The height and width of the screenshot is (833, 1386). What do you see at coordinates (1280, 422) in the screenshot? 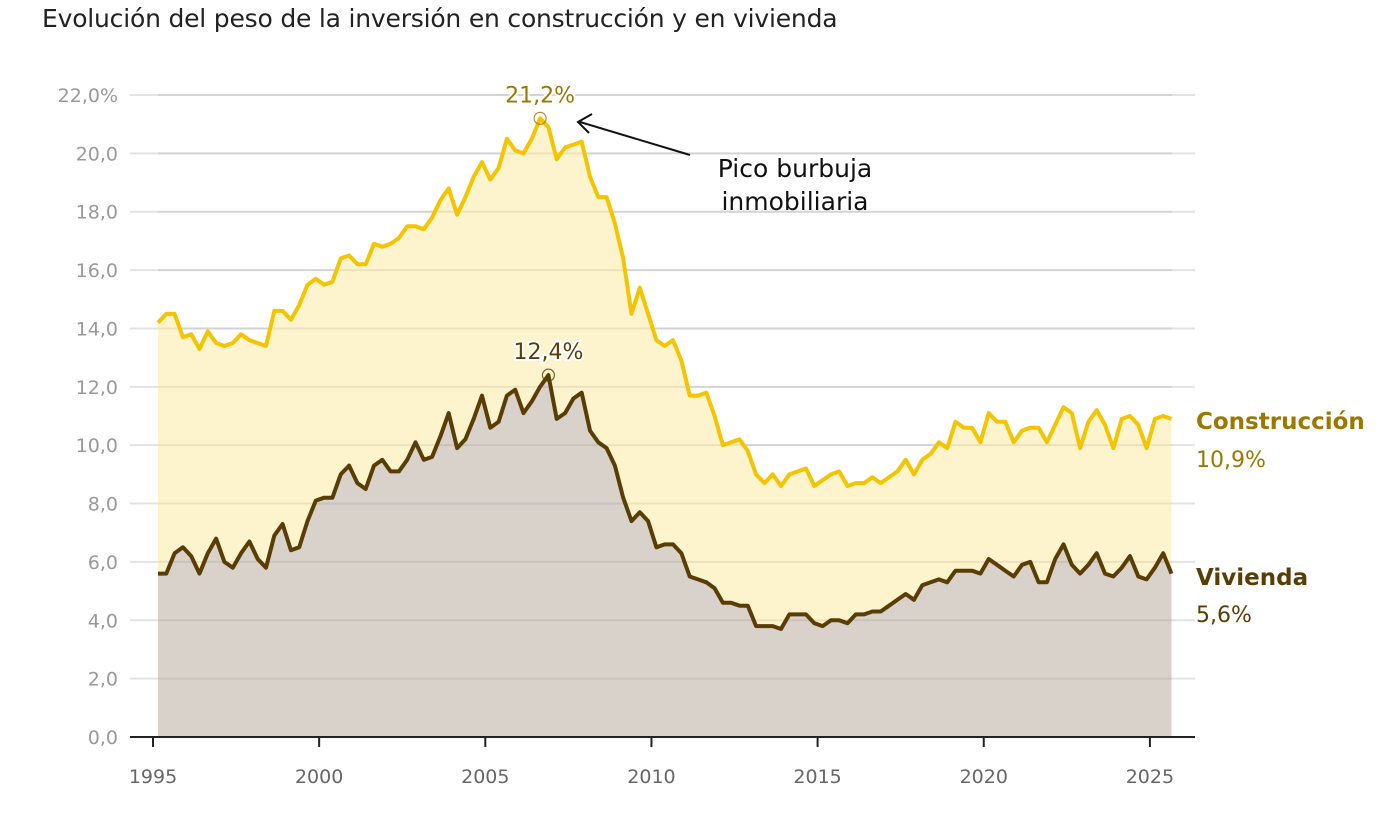
I see `series-label-construccion: Construcción` at bounding box center [1280, 422].